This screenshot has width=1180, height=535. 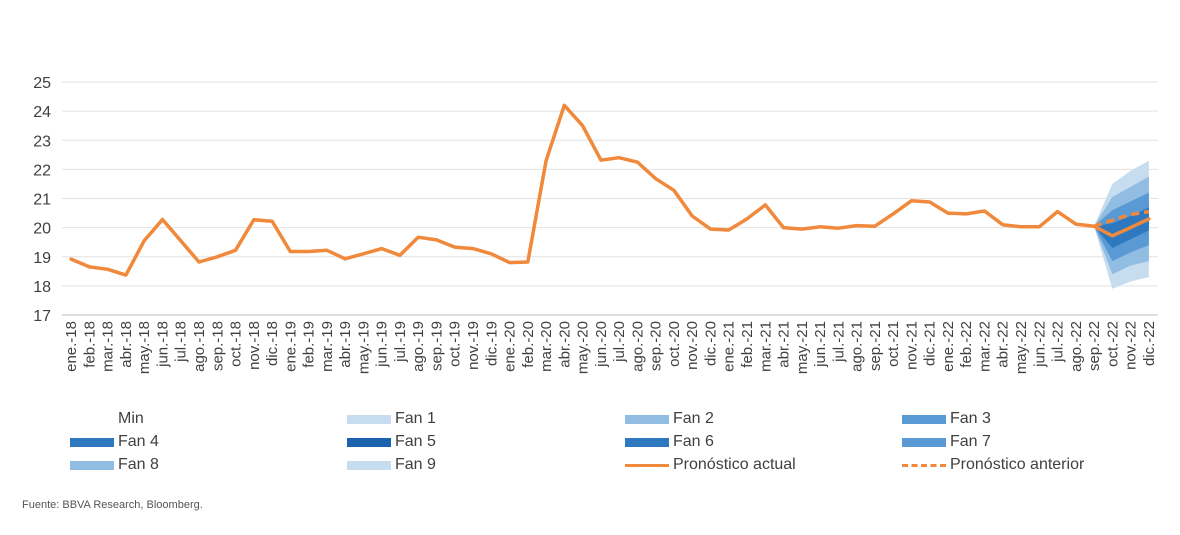 I want to click on legend-item: Fan 6, so click(x=669, y=442).